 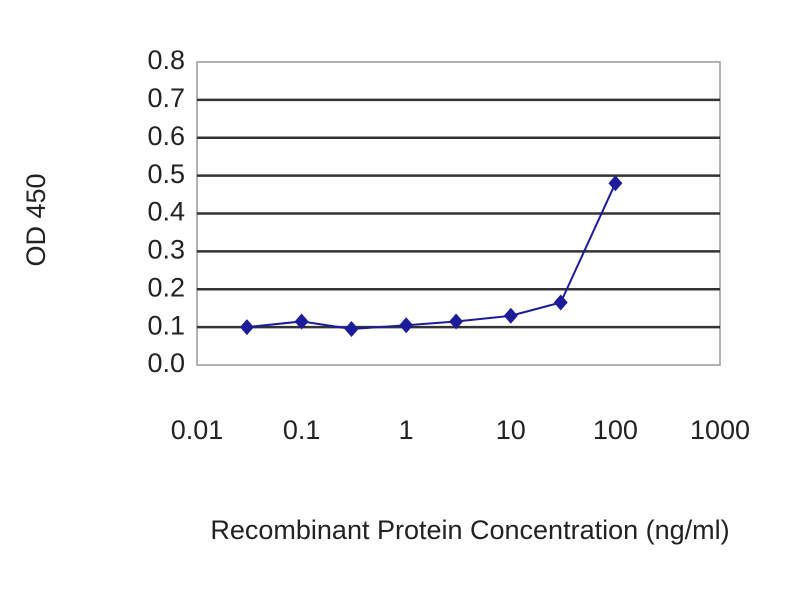 What do you see at coordinates (36, 219) in the screenshot?
I see `y-axis-label: OD 450` at bounding box center [36, 219].